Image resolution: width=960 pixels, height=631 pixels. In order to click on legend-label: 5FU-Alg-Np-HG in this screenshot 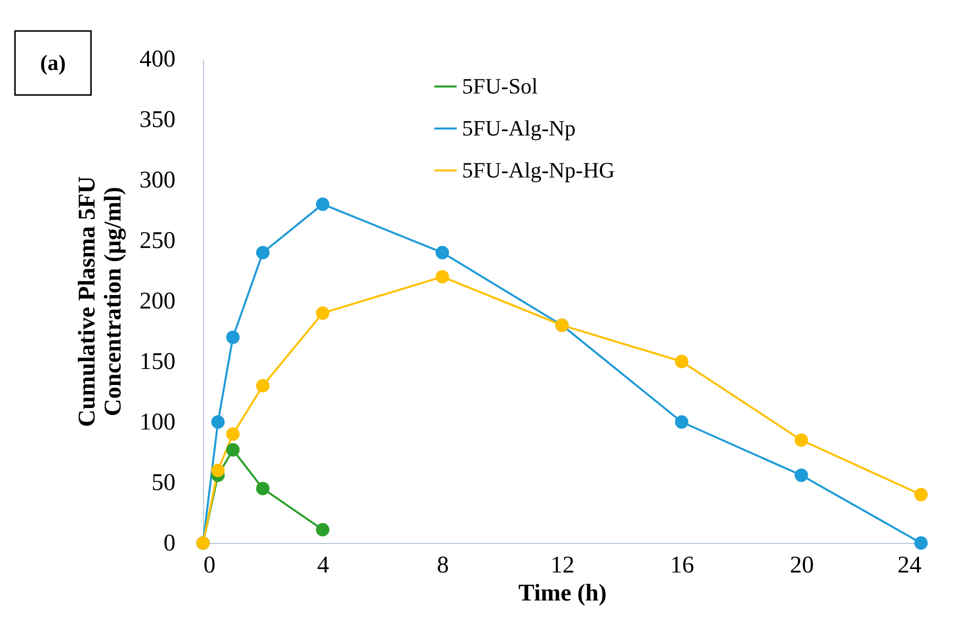, I will do `click(538, 170)`.